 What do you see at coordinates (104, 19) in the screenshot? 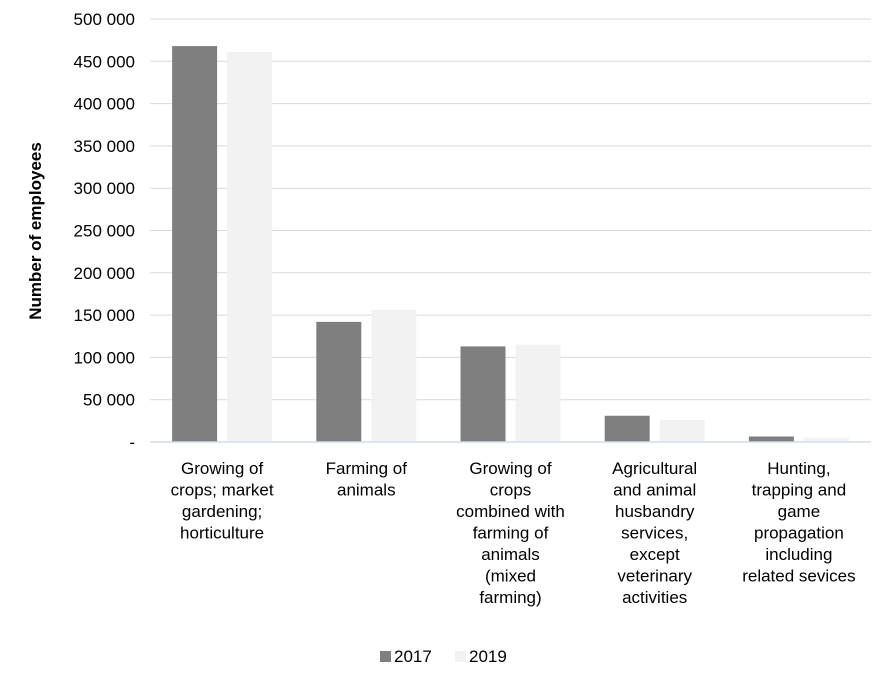
I see `y-tick-label: 500 000` at bounding box center [104, 19].